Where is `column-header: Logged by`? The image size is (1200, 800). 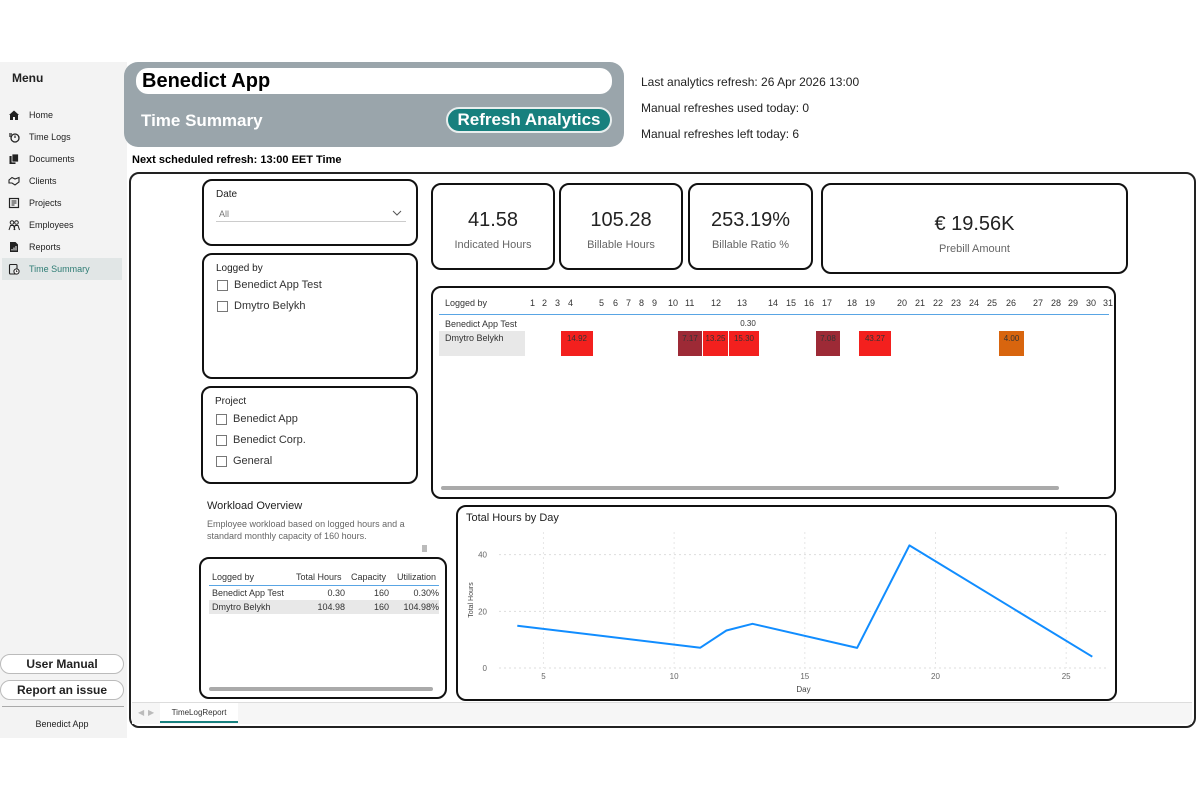 column-header: Logged by is located at coordinates (233, 577).